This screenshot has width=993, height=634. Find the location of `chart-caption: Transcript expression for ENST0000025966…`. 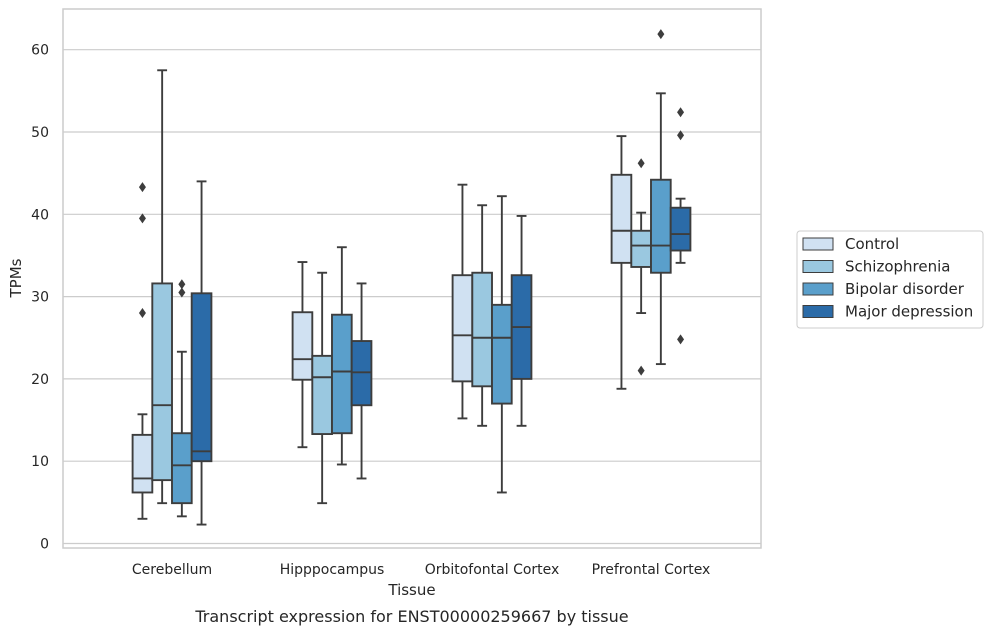

chart-caption: Transcript expression for ENST0000025966… is located at coordinates (411, 616).